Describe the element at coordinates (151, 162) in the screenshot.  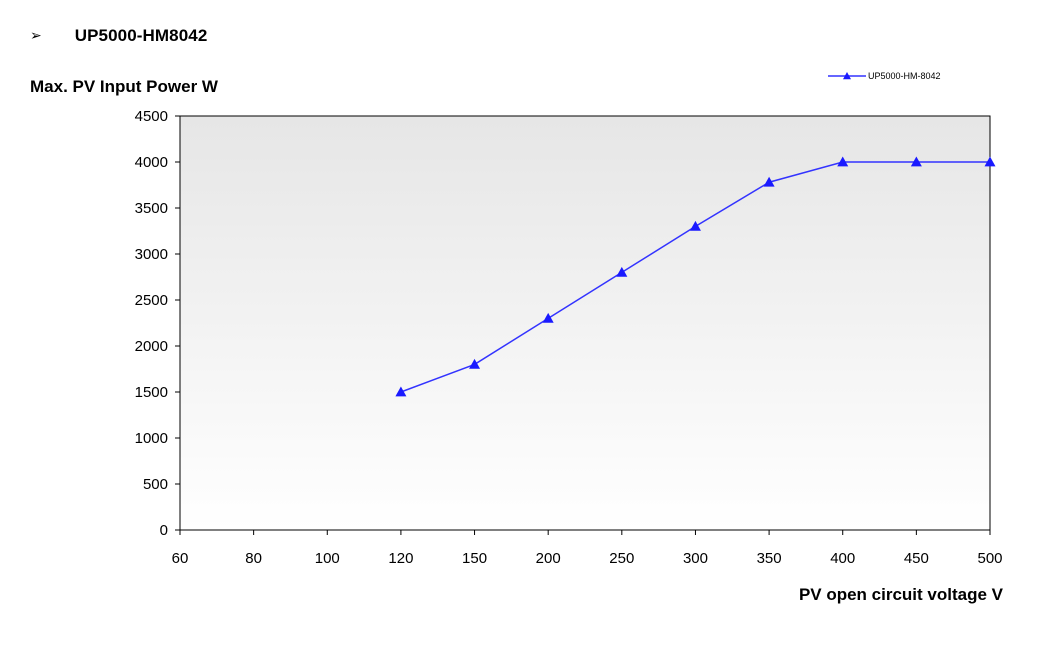
I see `y-tick-label: 4000` at that location.